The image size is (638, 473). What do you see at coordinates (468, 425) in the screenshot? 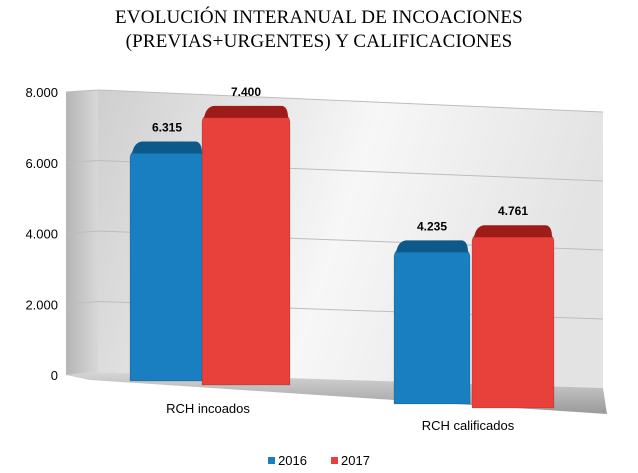
I see `x-tick-label: RCH calificados` at bounding box center [468, 425].